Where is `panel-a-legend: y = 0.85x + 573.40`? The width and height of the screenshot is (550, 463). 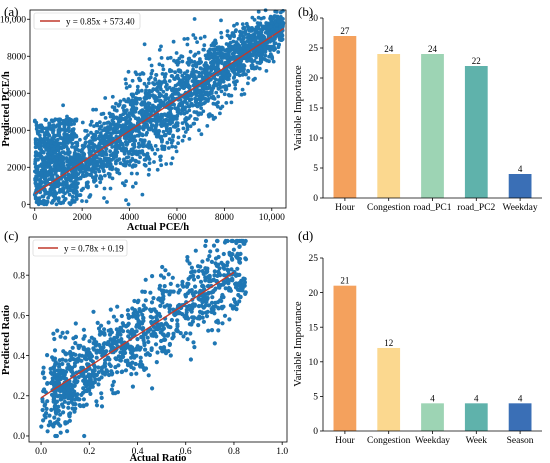 panel-a-legend: y = 0.85x + 573.40 is located at coordinates (87, 21).